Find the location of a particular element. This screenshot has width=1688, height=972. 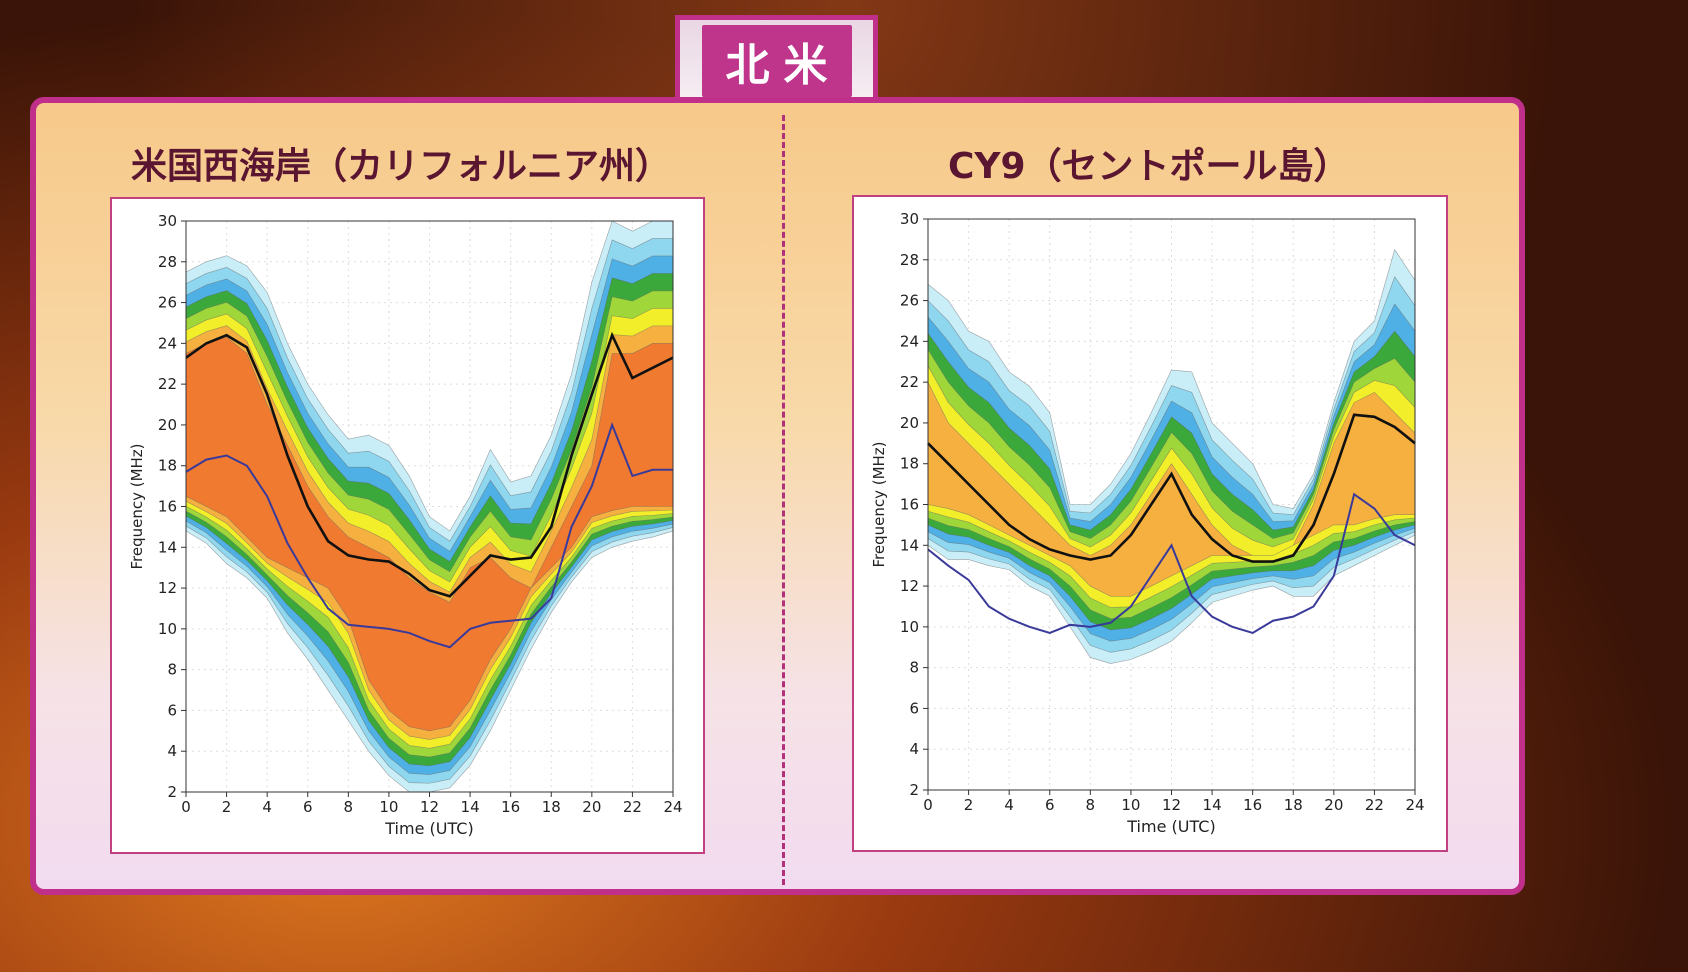

region-tab-label: 北米 is located at coordinates (776, 60).